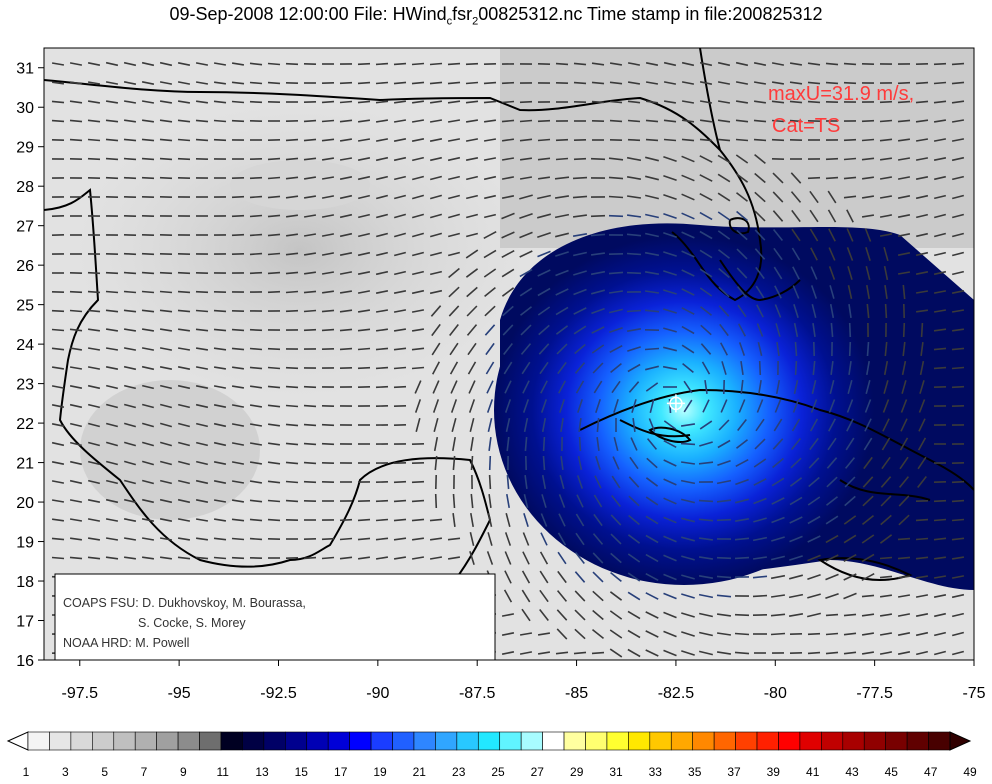  Describe the element at coordinates (302, 772) in the screenshot. I see `colorbar-label: 15` at that location.